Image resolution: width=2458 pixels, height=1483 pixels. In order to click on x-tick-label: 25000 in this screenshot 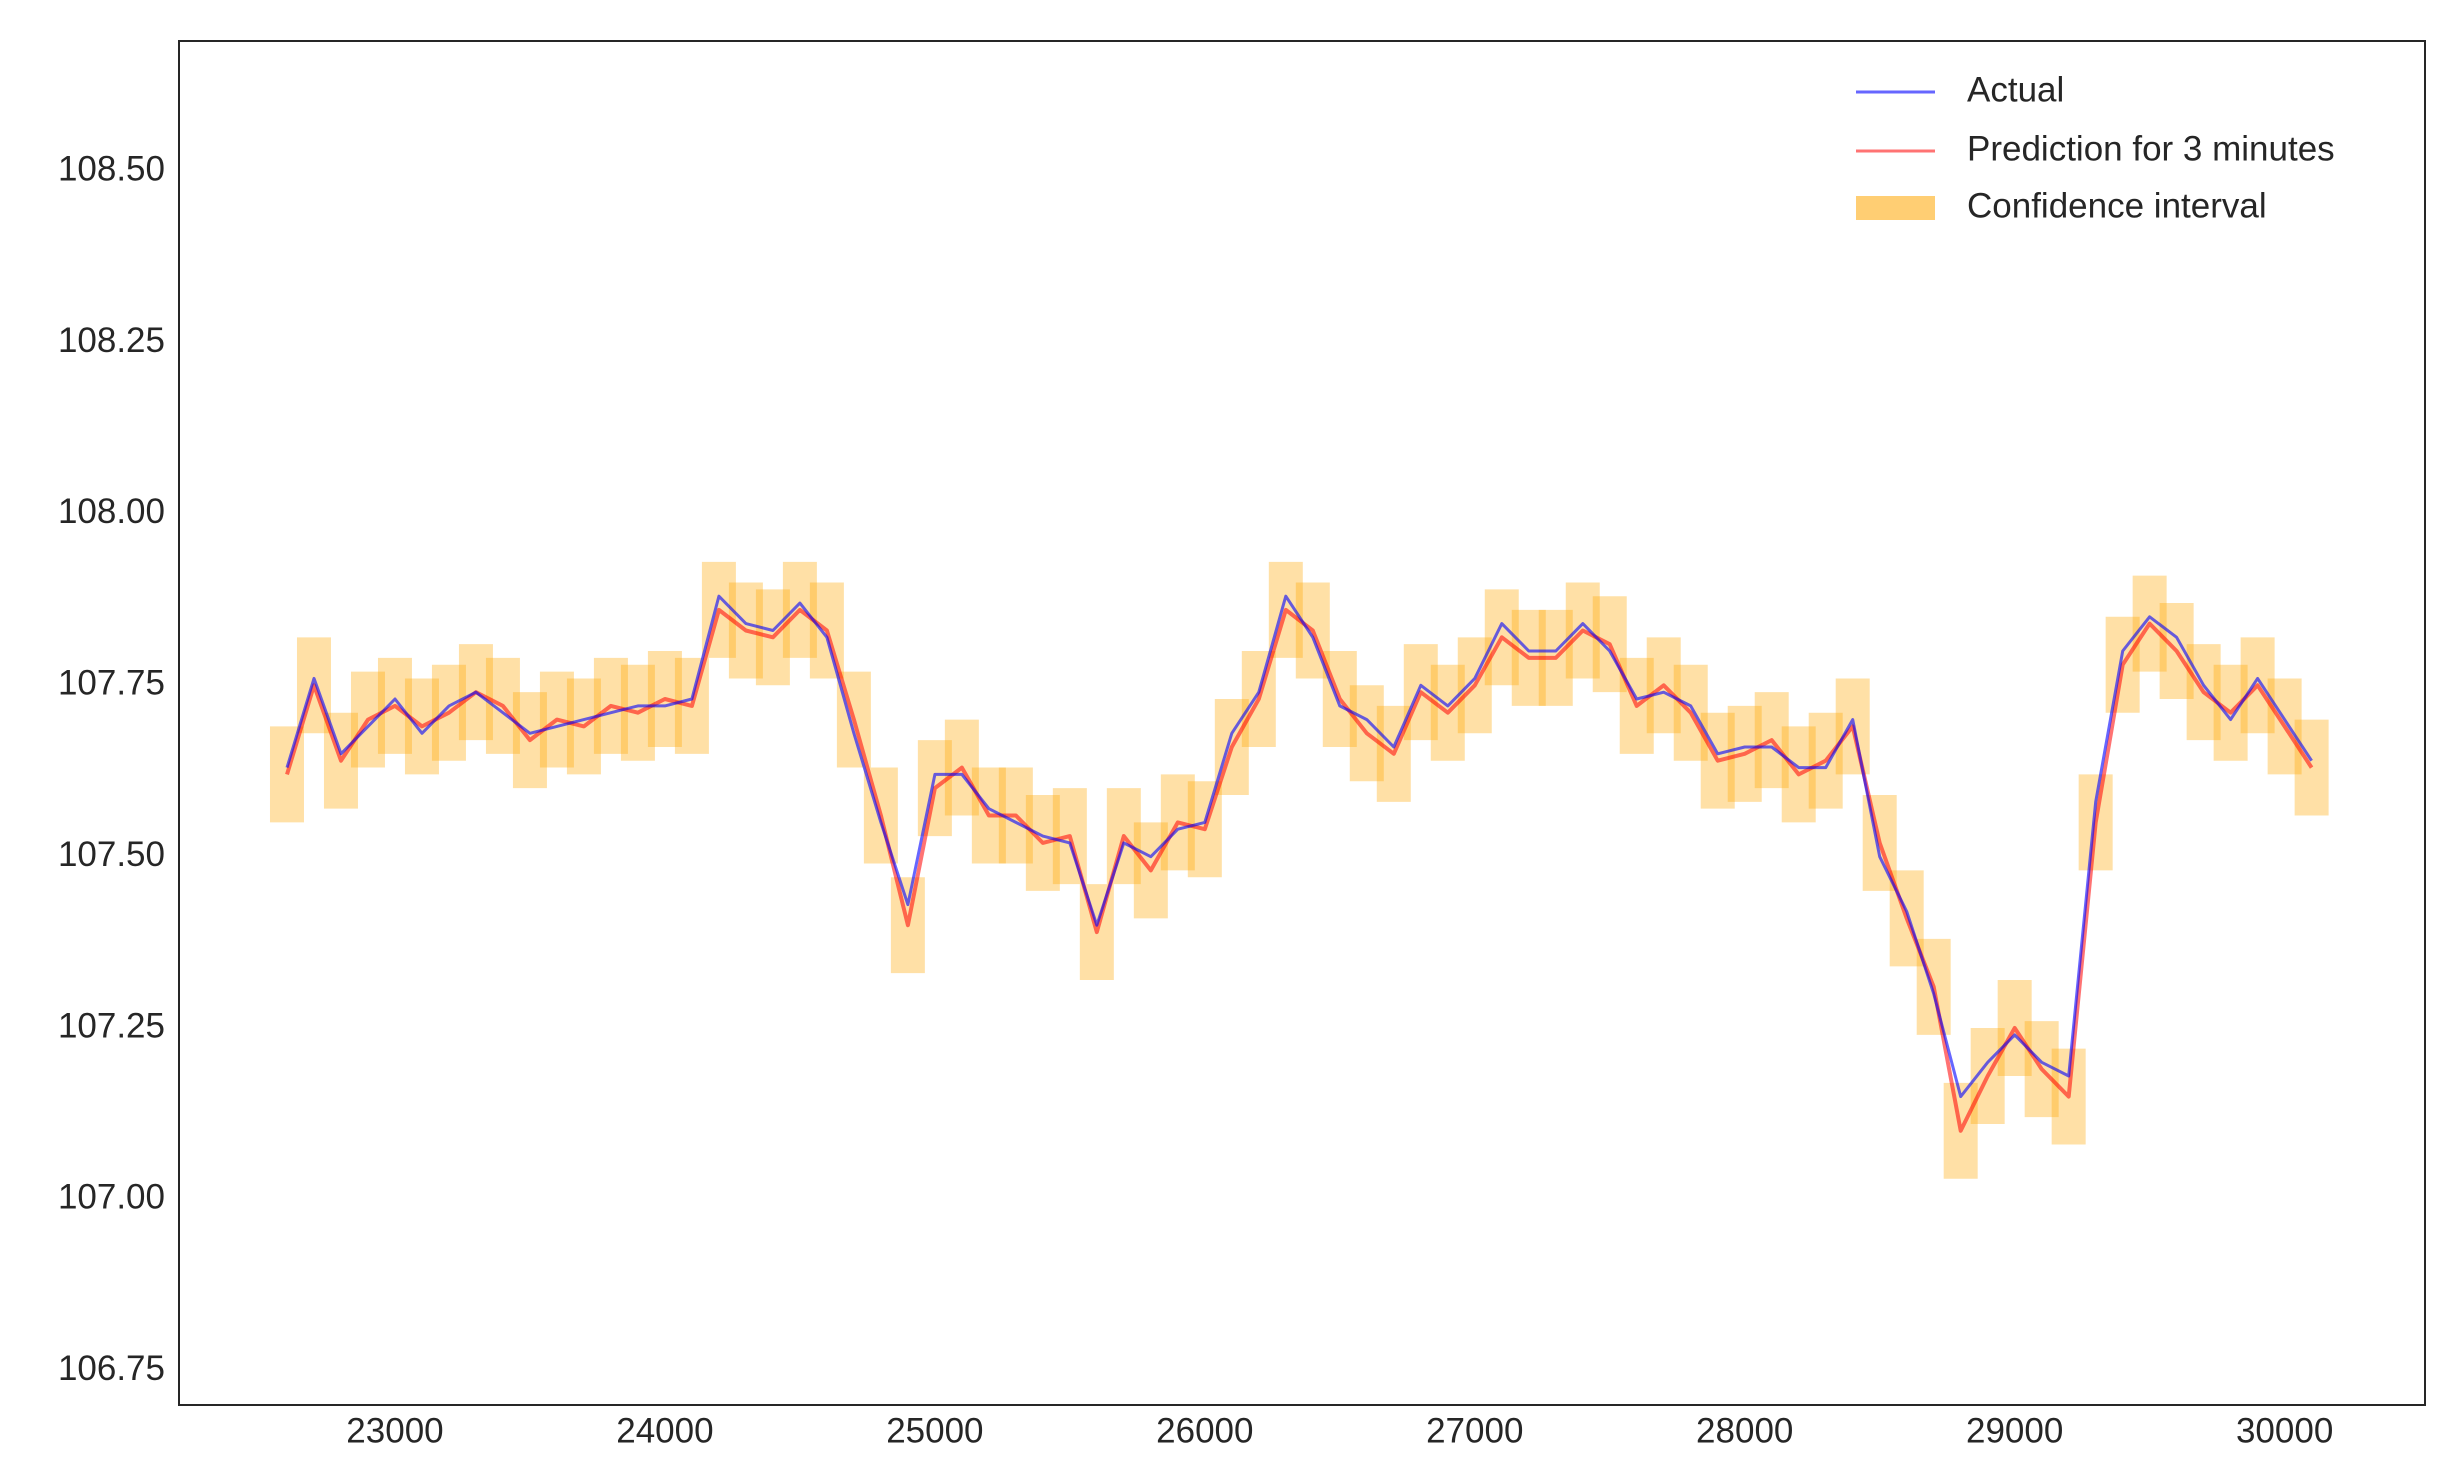, I will do `click(934, 1430)`.